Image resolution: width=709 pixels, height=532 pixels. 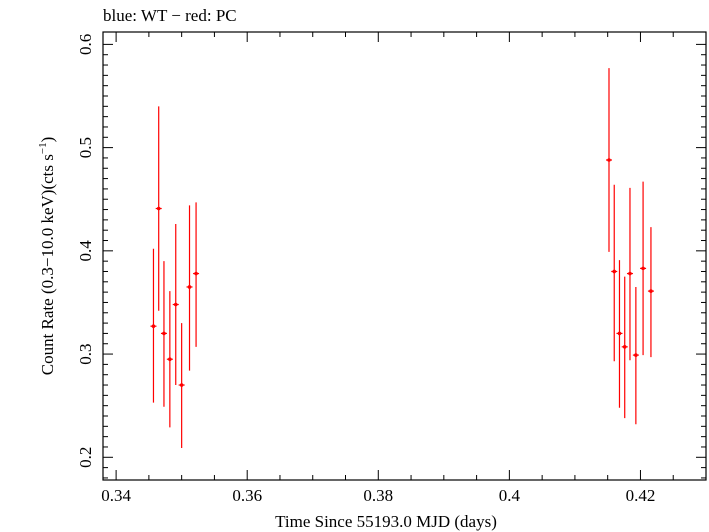 I want to click on y-axis-label-close: ), so click(x=47, y=140).